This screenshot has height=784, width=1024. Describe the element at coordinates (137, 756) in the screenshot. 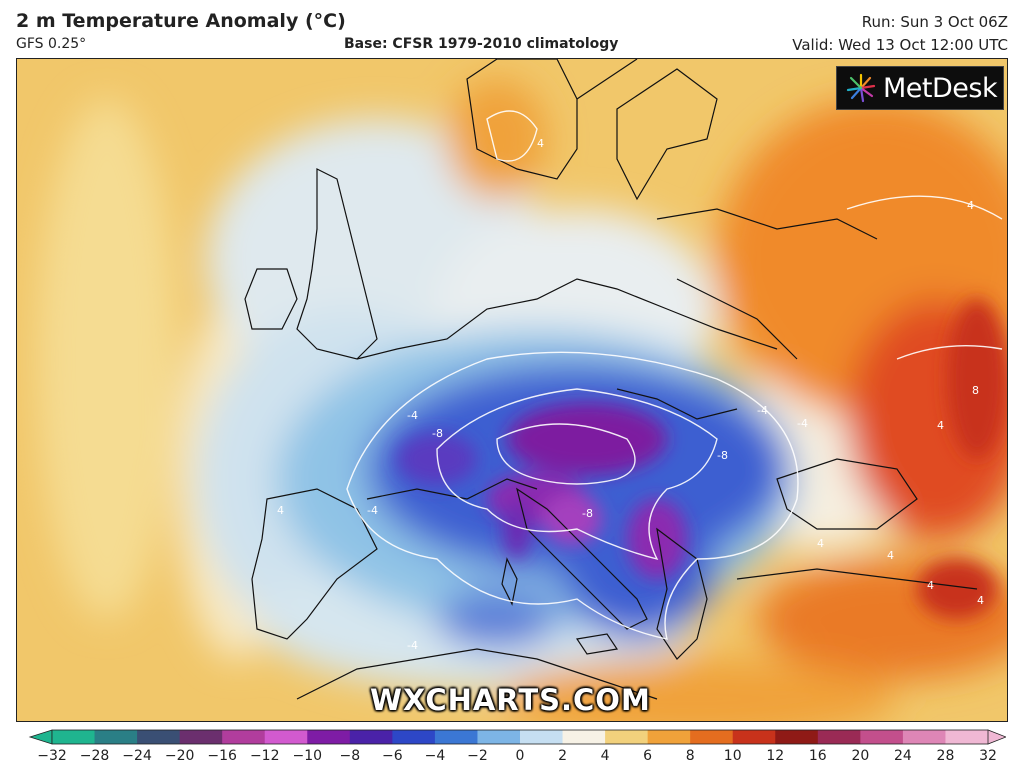

I see `colorbar-tick-label: −24` at that location.